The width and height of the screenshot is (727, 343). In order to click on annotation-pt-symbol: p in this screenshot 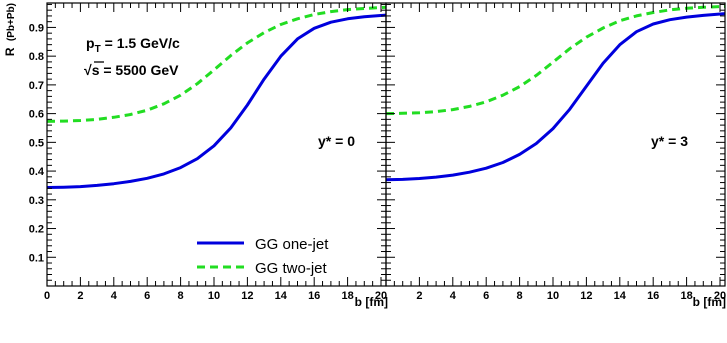, I will do `click(90, 43)`.